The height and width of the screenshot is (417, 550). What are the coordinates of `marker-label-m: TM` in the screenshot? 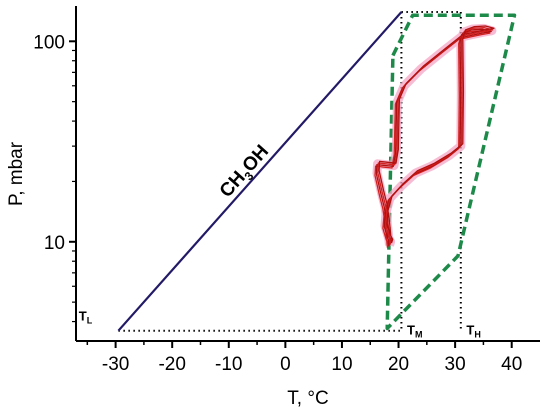 It's located at (414, 331).